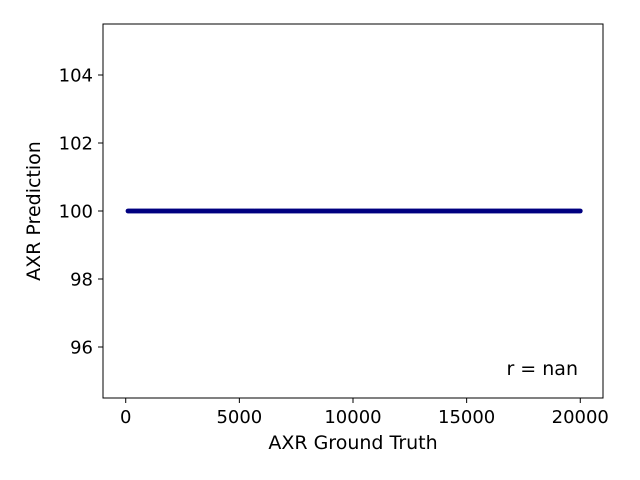 Image resolution: width=640 pixels, height=480 pixels. What do you see at coordinates (352, 417) in the screenshot?
I see `x-tick-label: 10000` at bounding box center [352, 417].